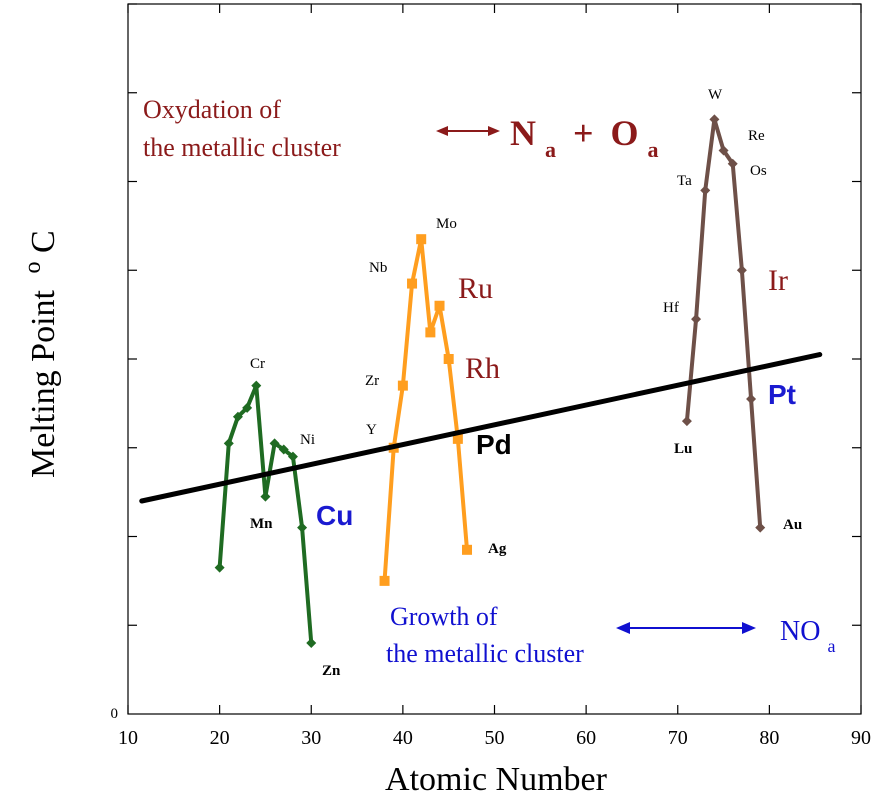  Describe the element at coordinates (403, 738) in the screenshot. I see `x-tick-label: 40` at that location.